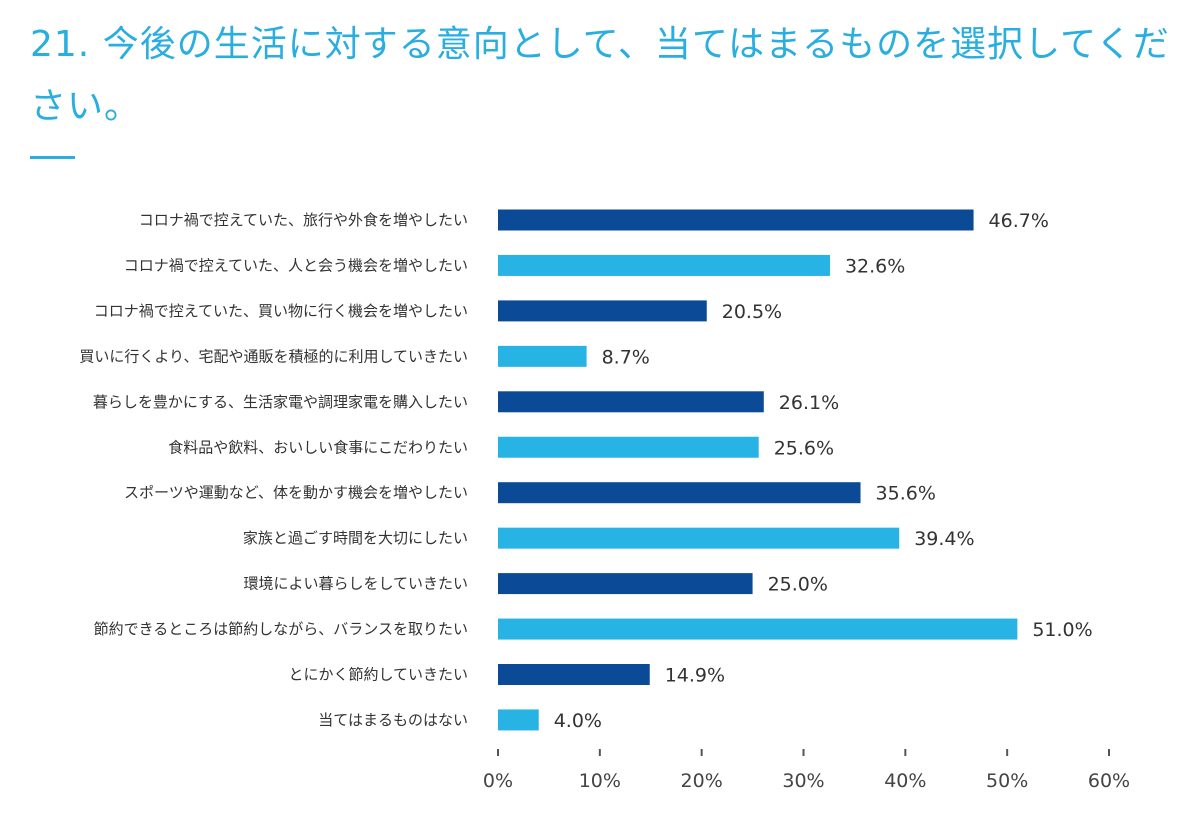 The image size is (1188, 820). I want to click on category-label: コロナ禍で控えていた、人と会う機会を増やしたい, so click(296, 265).